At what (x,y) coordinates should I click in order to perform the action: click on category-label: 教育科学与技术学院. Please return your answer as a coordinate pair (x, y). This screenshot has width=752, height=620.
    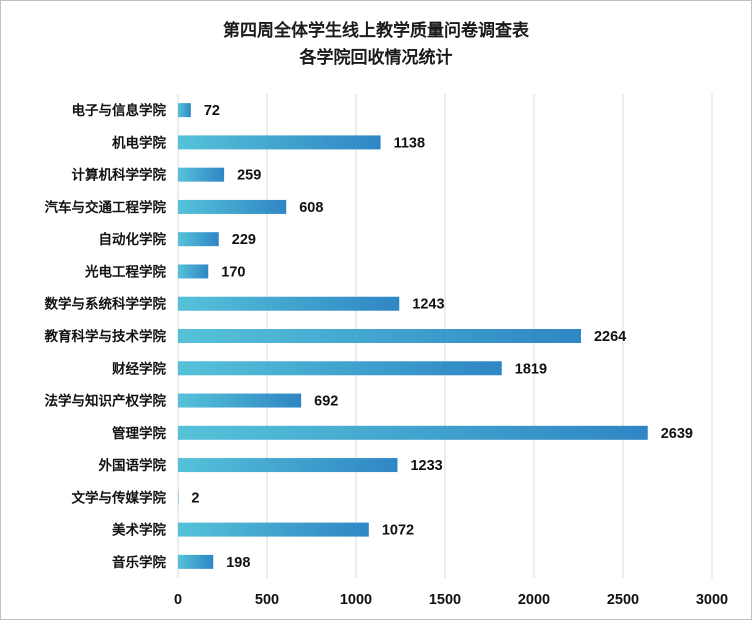
    Looking at the image, I should click on (106, 336).